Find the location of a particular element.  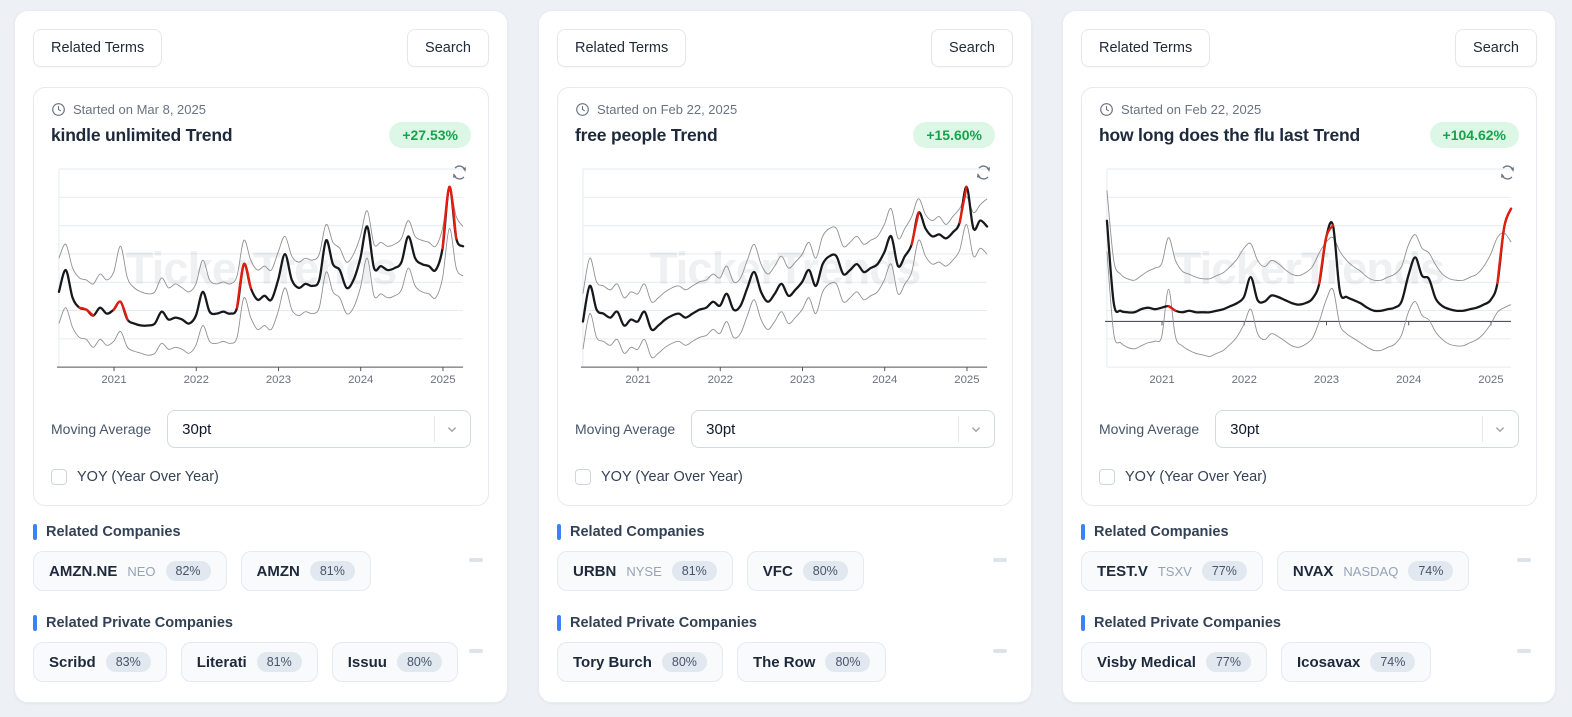

exchange: NYSE is located at coordinates (644, 571).